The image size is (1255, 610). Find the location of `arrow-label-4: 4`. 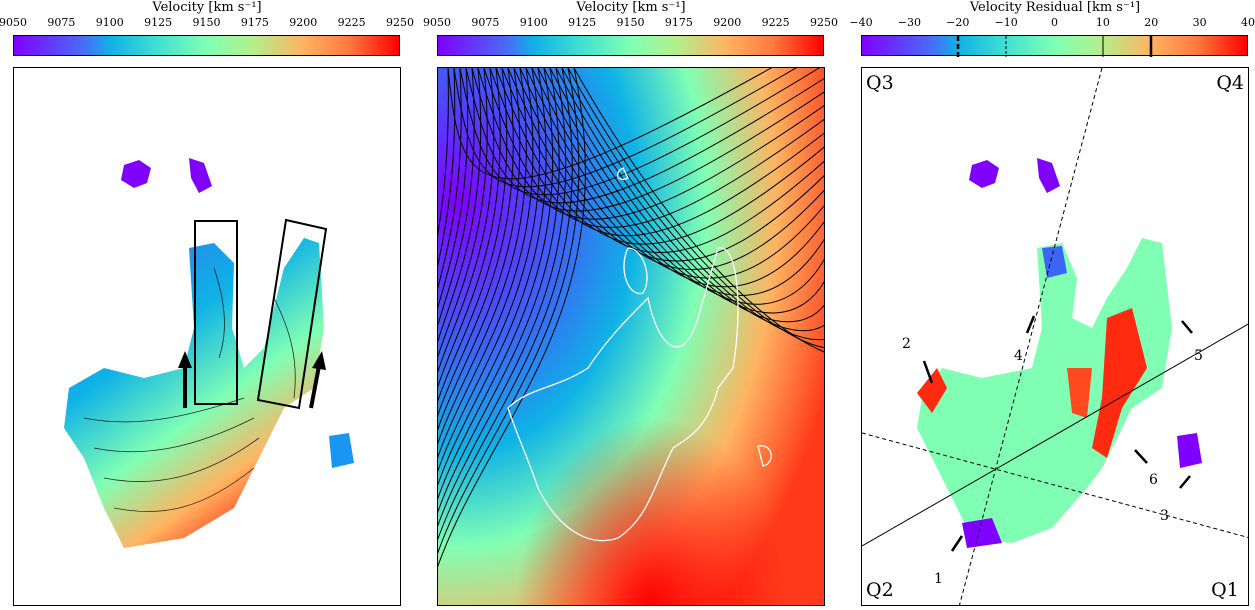

arrow-label-4: 4 is located at coordinates (1018, 356).